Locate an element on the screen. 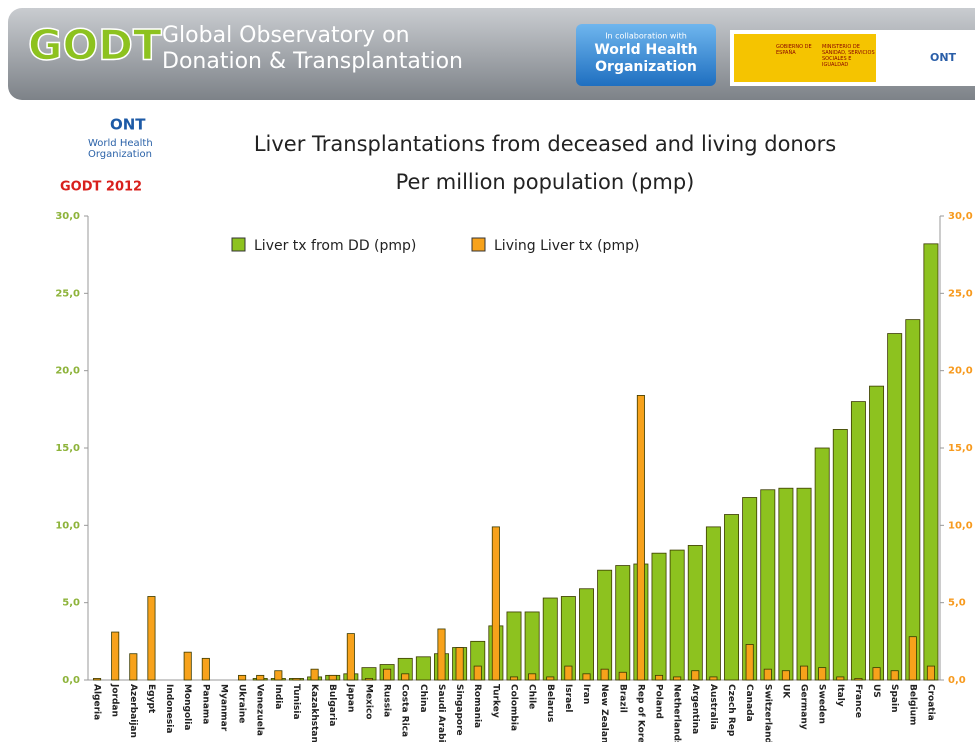 Image resolution: width=975 pixels, height=742 pixels. x-tick-label: New Zealand is located at coordinates (604, 713).